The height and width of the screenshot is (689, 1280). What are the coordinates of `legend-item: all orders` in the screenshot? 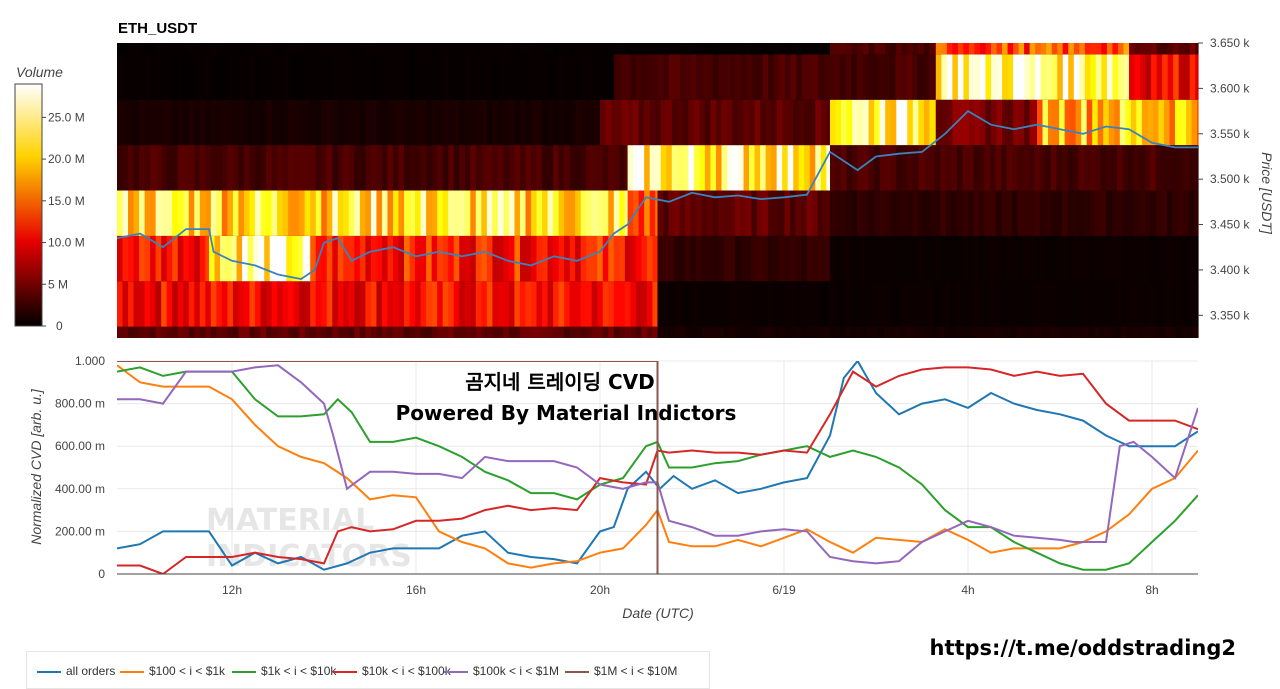 It's located at (76, 671).